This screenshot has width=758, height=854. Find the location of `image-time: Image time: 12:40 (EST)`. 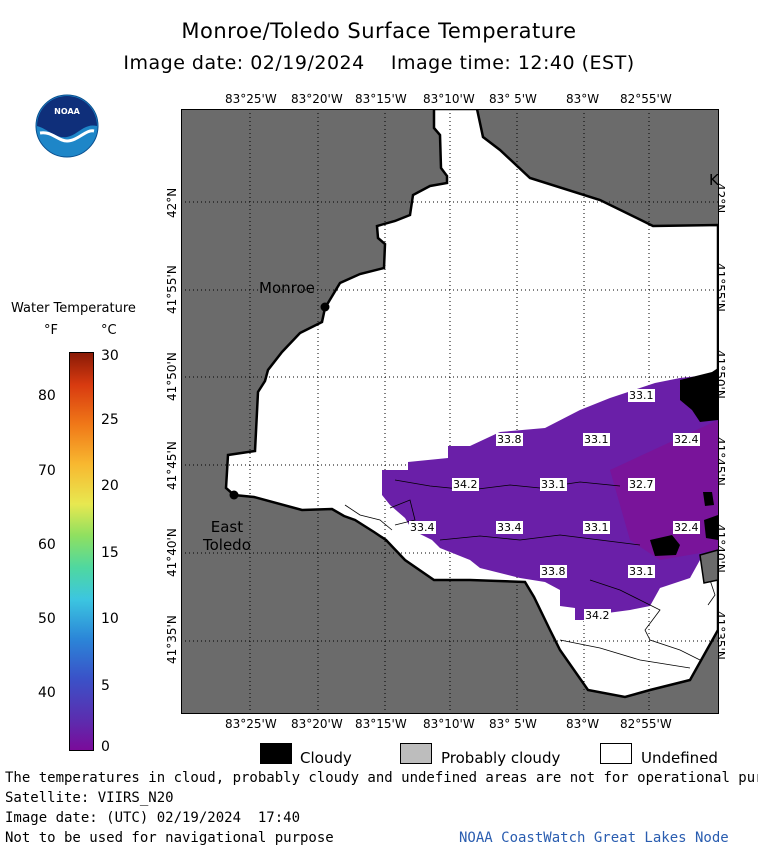

image-time: Image time: 12:40 (EST) is located at coordinates (512, 63).